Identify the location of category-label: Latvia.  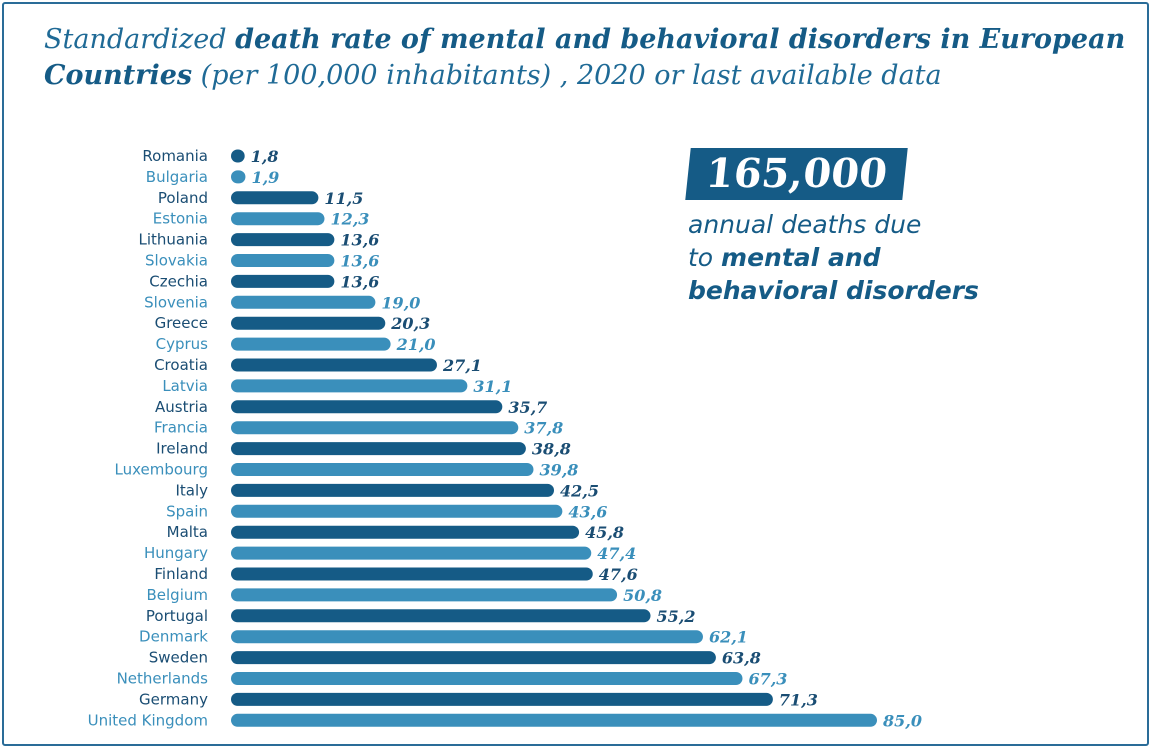
(185, 386).